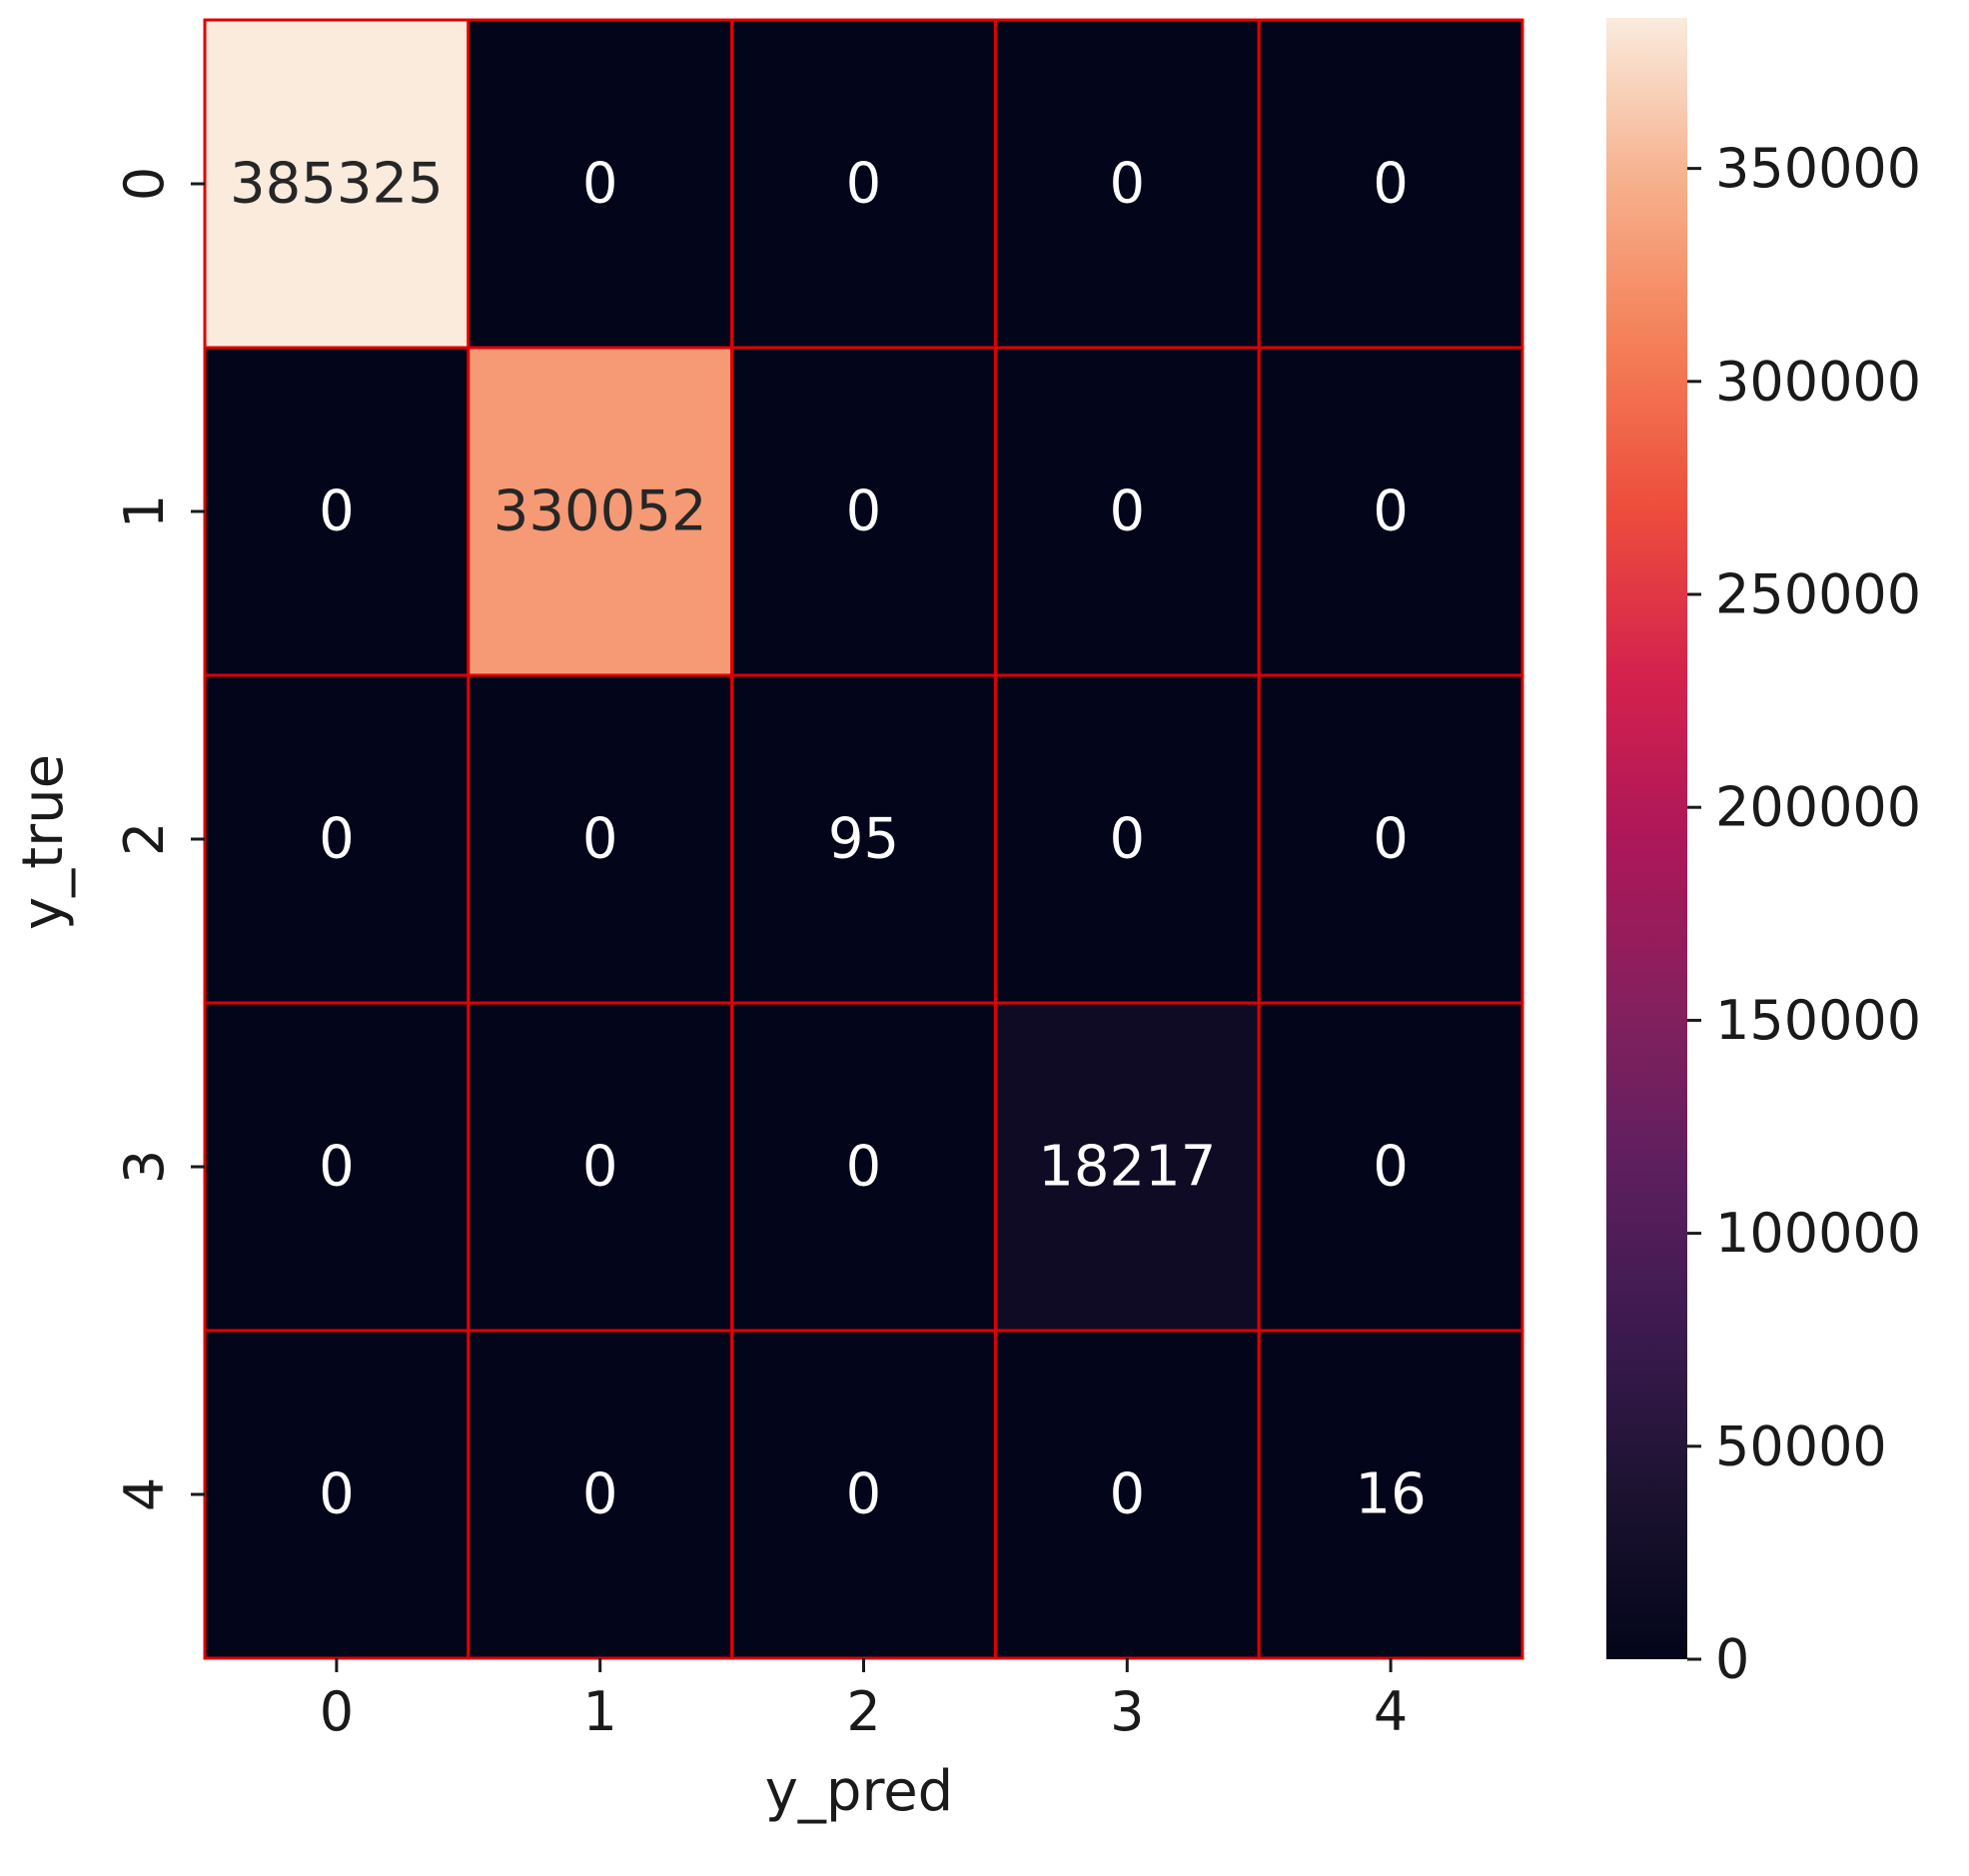 This screenshot has height=1876, width=1969. I want to click on cell-label-r4-c3: 0, so click(1127, 1494).